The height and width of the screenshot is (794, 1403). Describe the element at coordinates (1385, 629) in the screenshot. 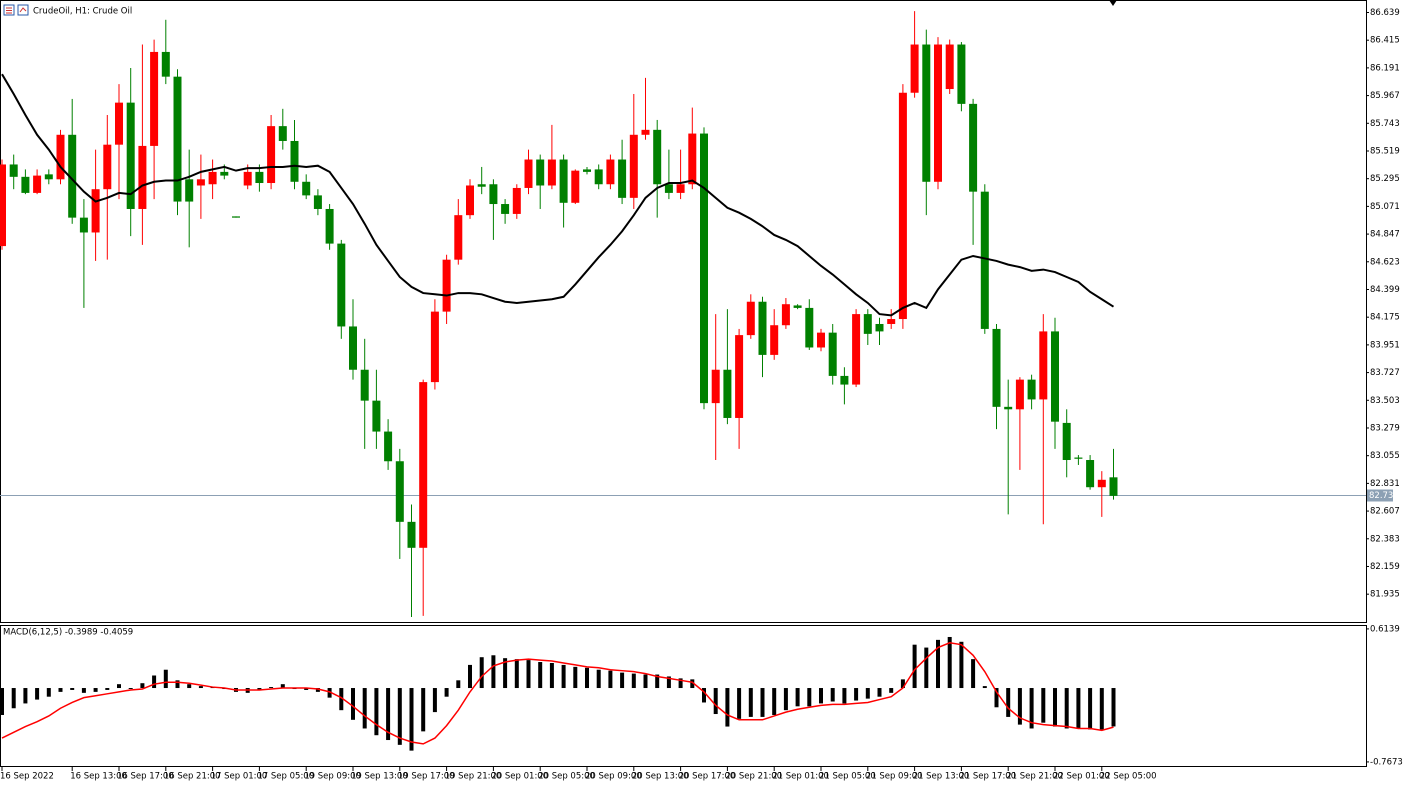

I see `y-tick-label: 0.6139` at that location.